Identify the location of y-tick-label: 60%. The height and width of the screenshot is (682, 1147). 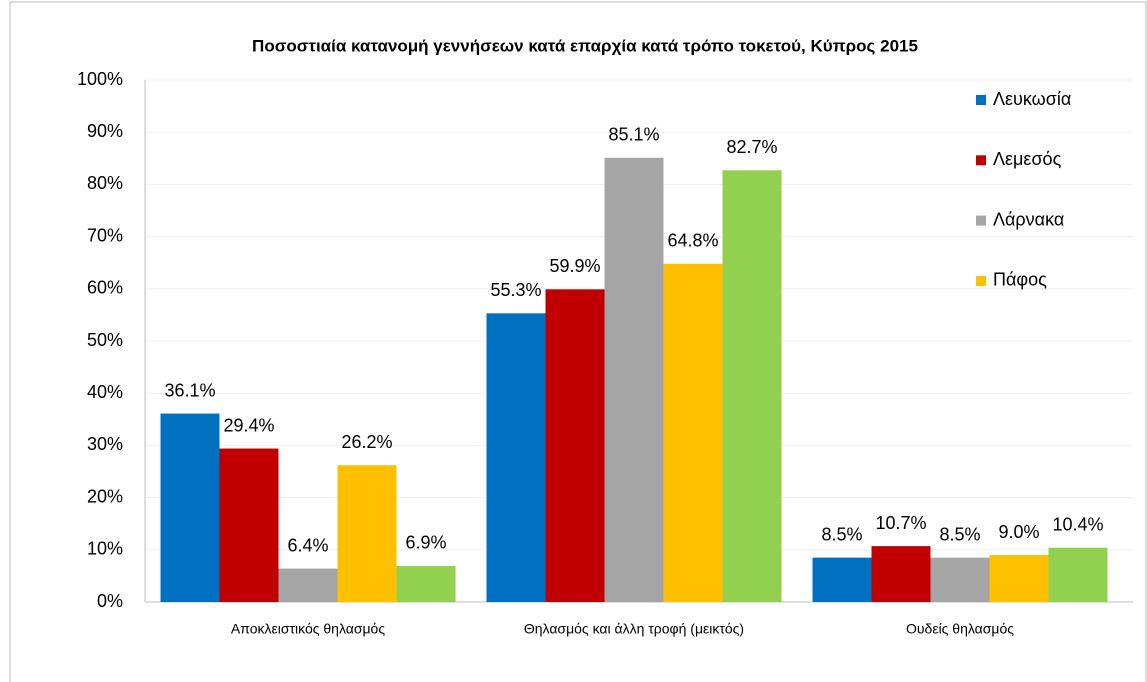
(105, 288).